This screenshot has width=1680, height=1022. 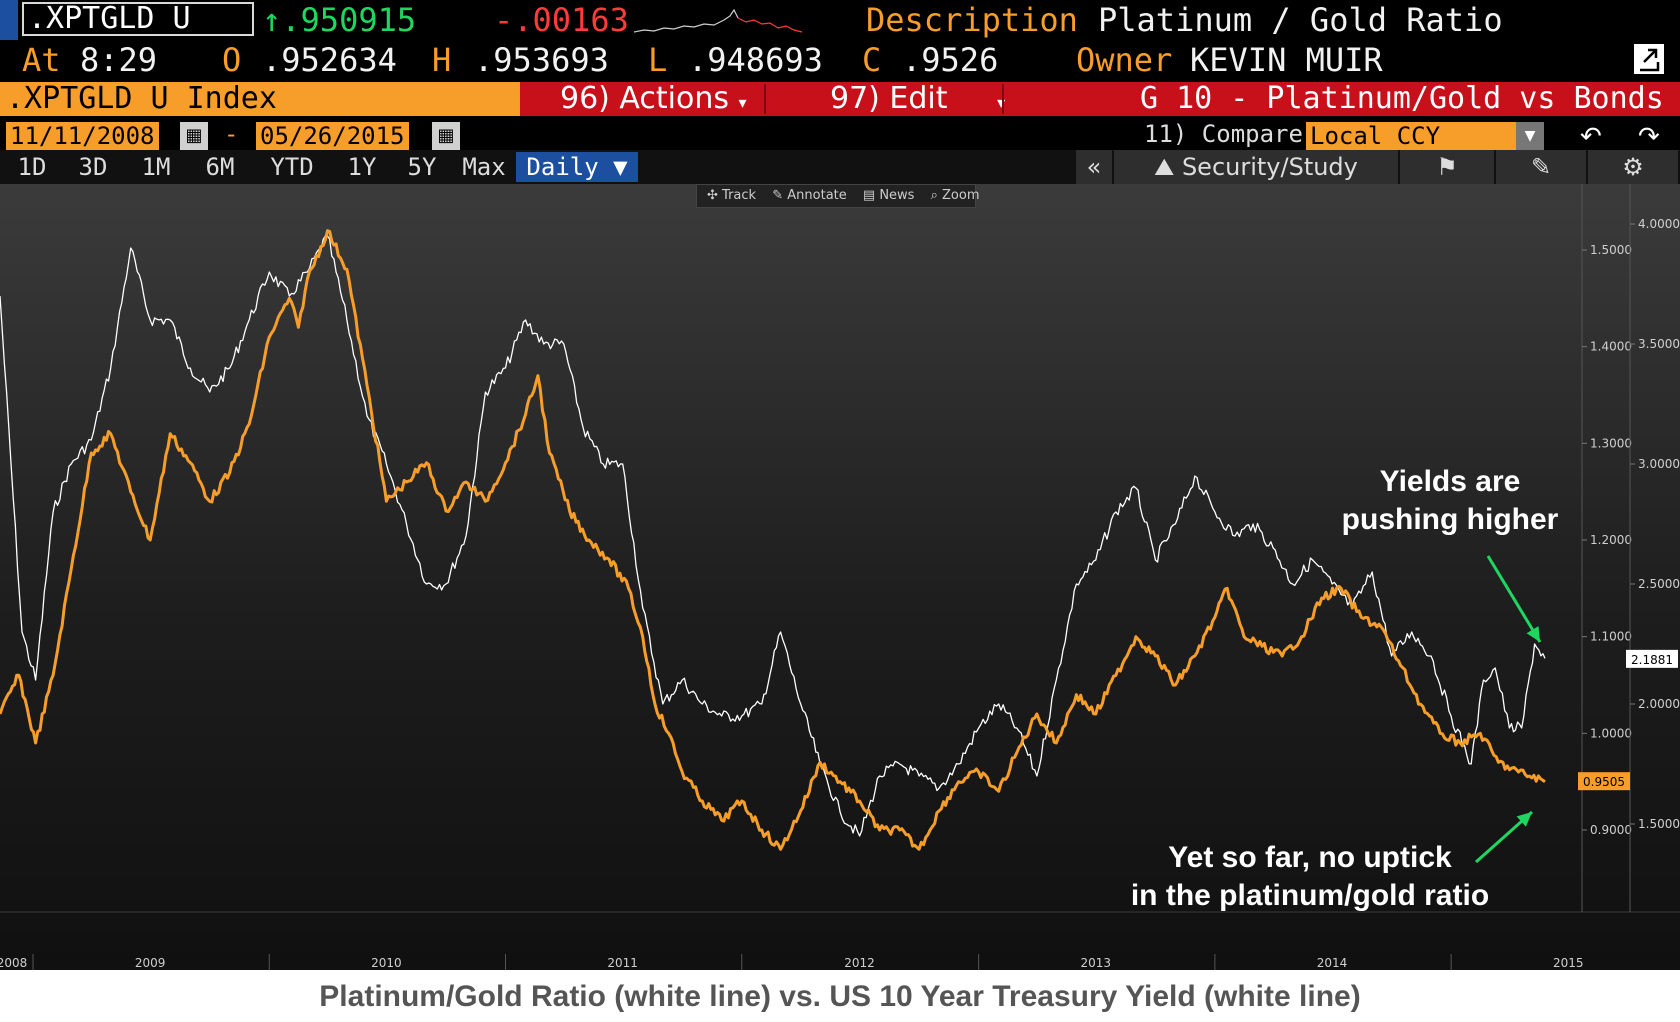 What do you see at coordinates (32, 167) in the screenshot?
I see `period-1d: 1D` at bounding box center [32, 167].